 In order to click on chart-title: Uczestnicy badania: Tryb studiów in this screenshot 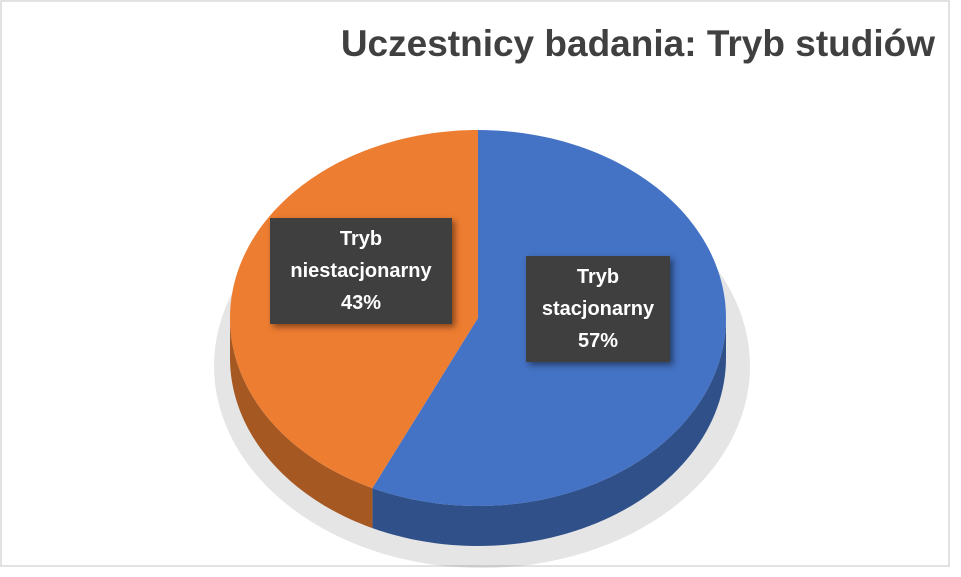, I will do `click(638, 43)`.